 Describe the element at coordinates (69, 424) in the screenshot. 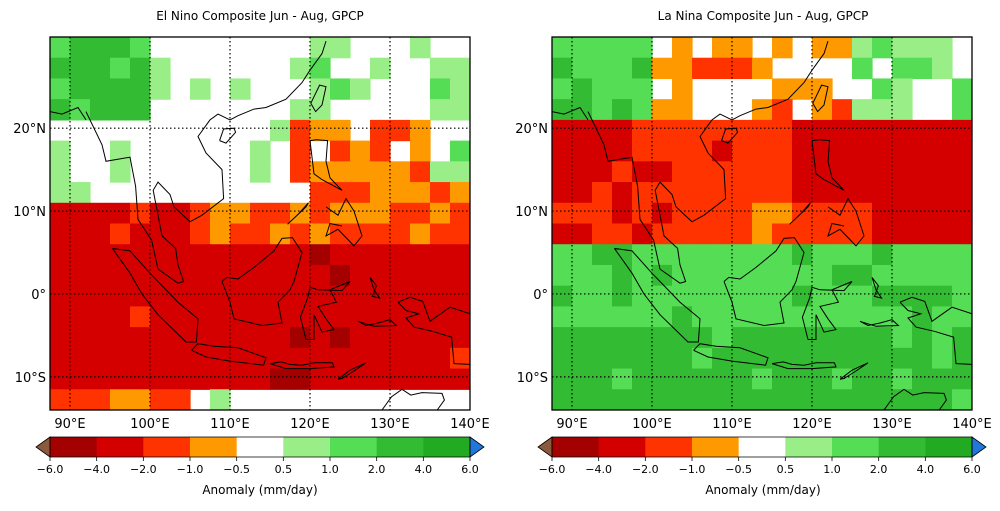

I see `longitude-tick-label: 90°E` at that location.